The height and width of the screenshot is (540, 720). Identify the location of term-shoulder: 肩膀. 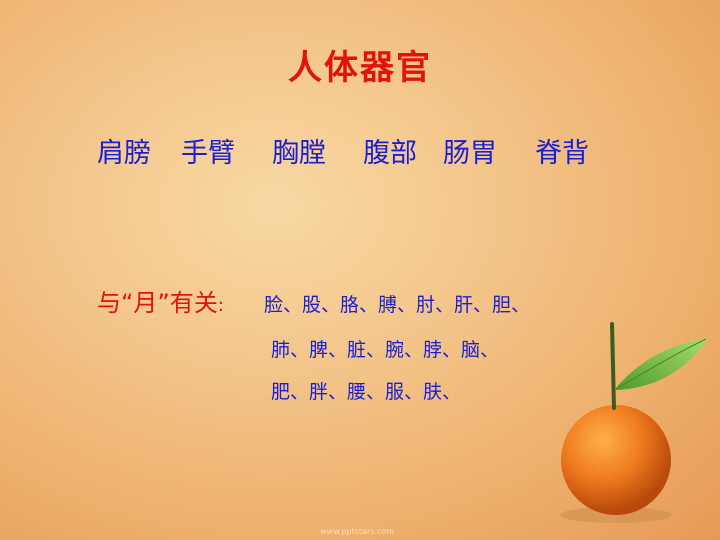
(124, 150).